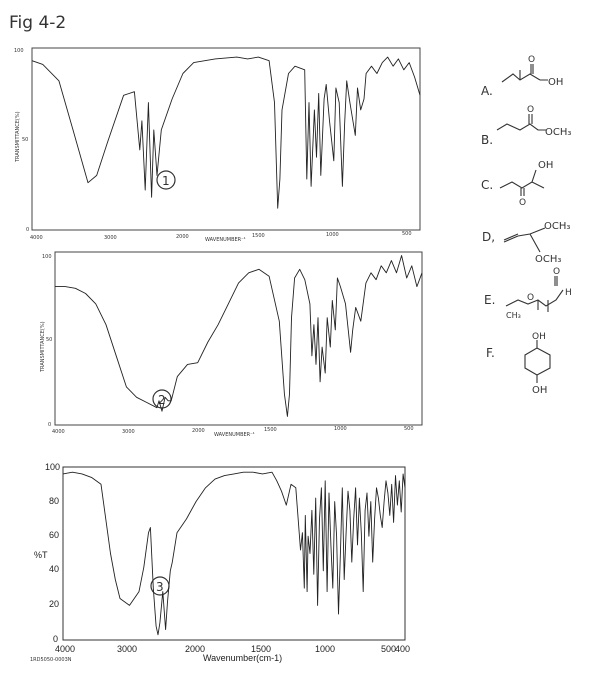 This screenshot has width=600, height=691. I want to click on structure-b-group-o: O, so click(530, 110).